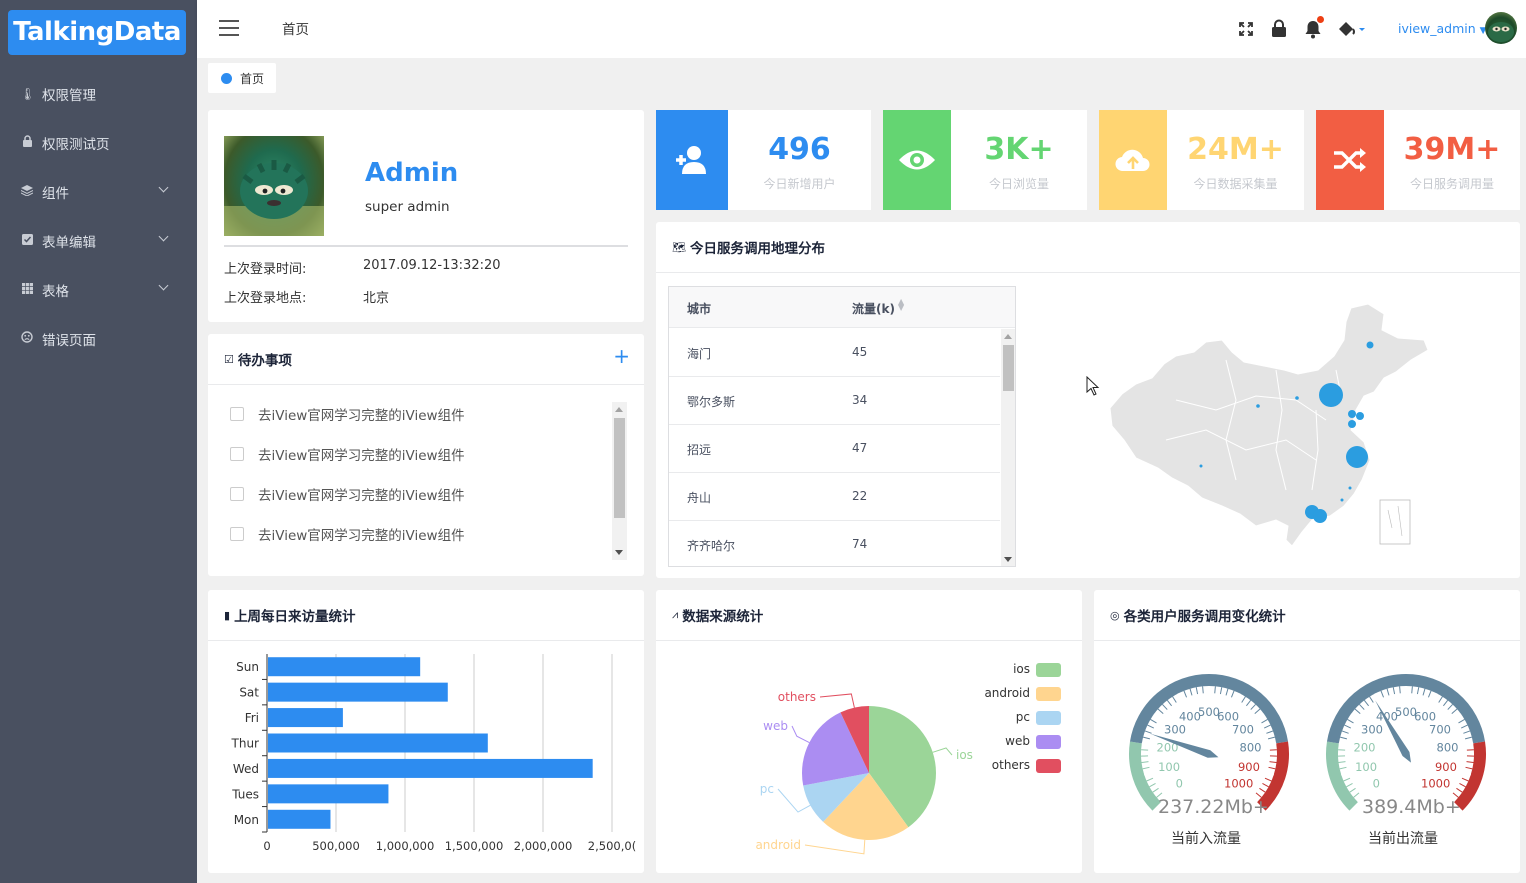  Describe the element at coordinates (1279, 29) in the screenshot. I see `lock-icon` at that location.